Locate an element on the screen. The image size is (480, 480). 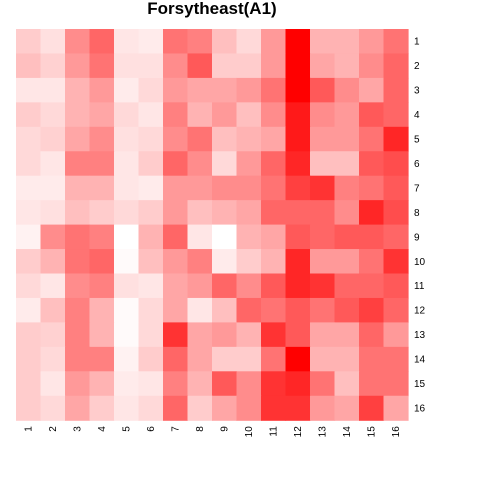
x-tick-label: 2 is located at coordinates (53, 429).